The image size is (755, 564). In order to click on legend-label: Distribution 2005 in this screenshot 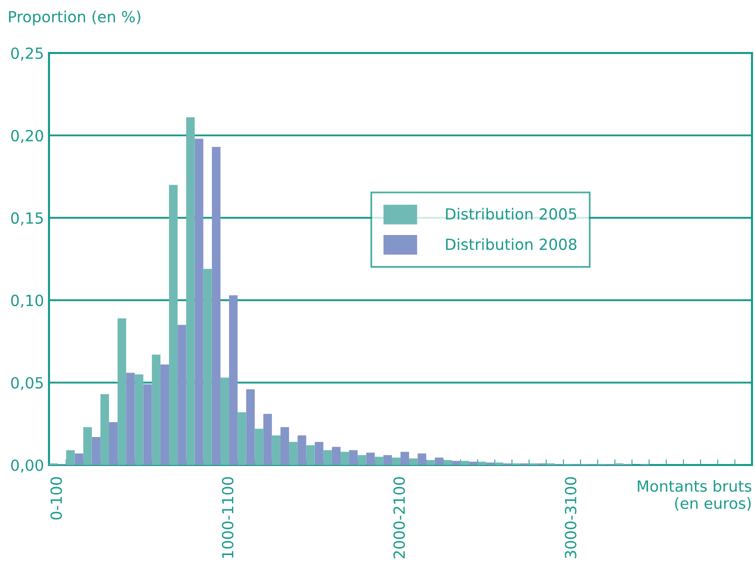, I will do `click(511, 214)`.